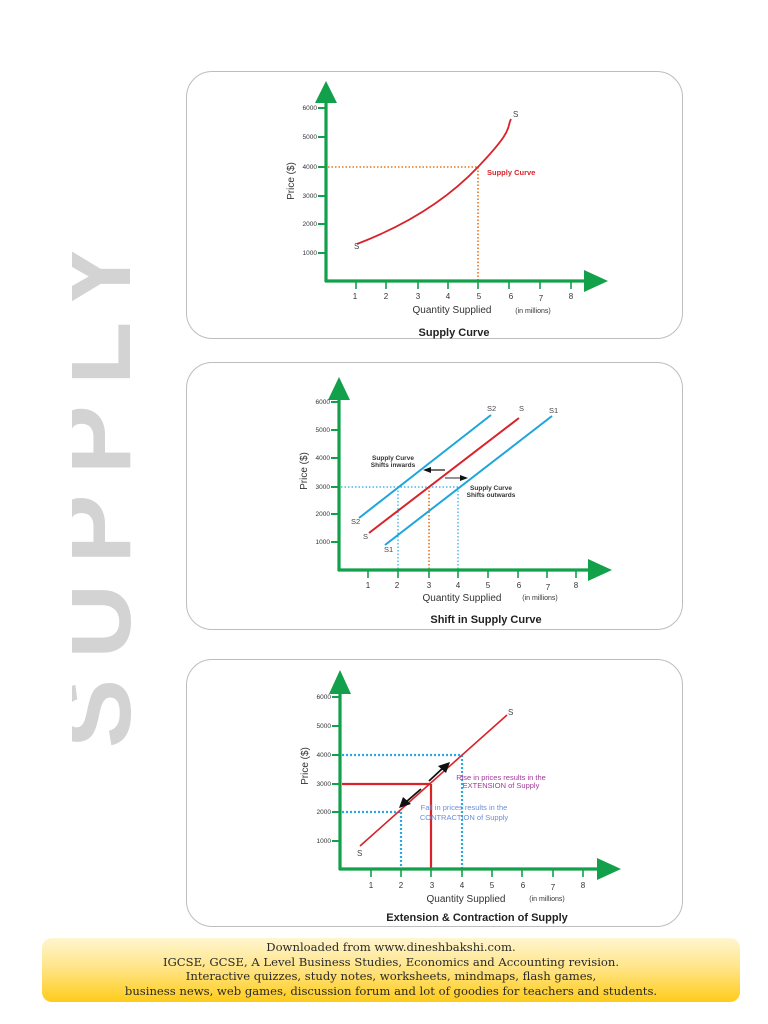 The image size is (768, 1024). I want to click on supply-watermark: SUPPLY, so click(95, 485).